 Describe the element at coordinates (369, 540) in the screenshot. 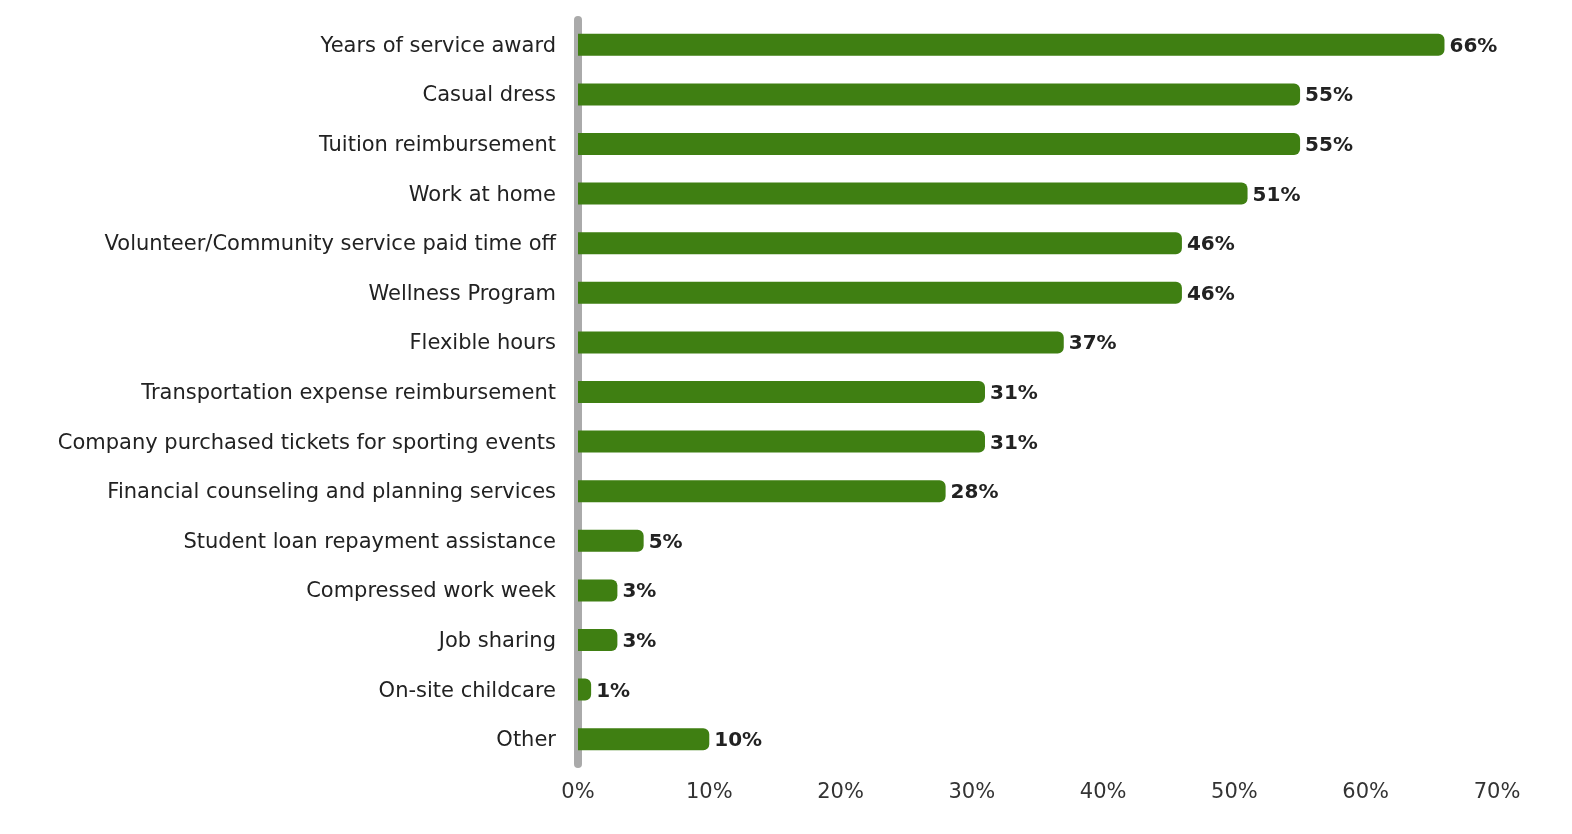

I see `y-tick-label: Student loan repayment assistance` at that location.